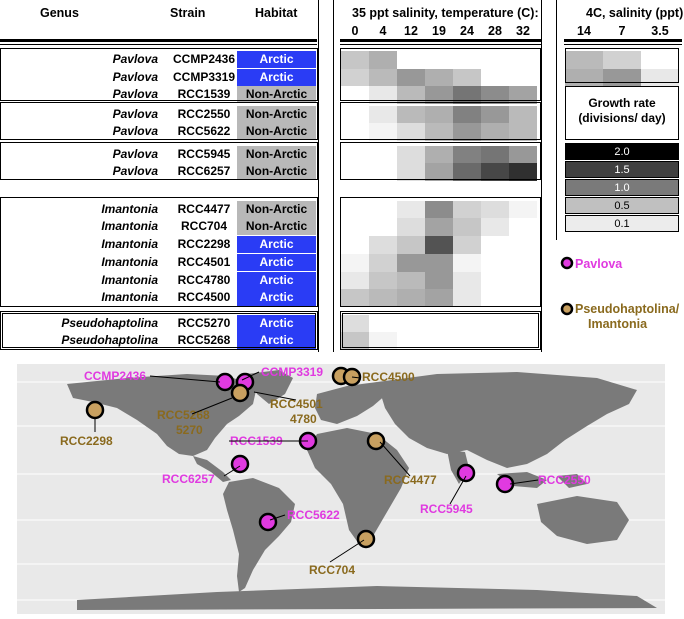  I want to click on label-rcc5268: RCC5268, so click(183, 415).